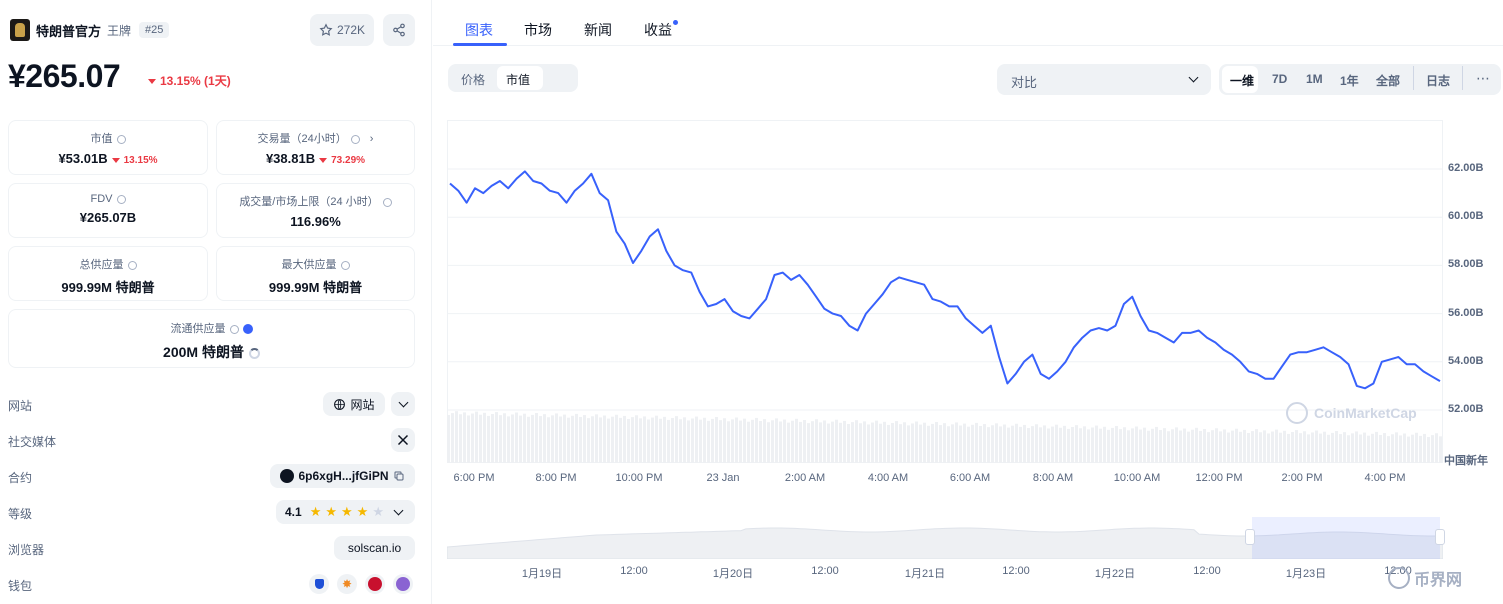 The image size is (1503, 604). I want to click on range-all: 全部, so click(1388, 81).